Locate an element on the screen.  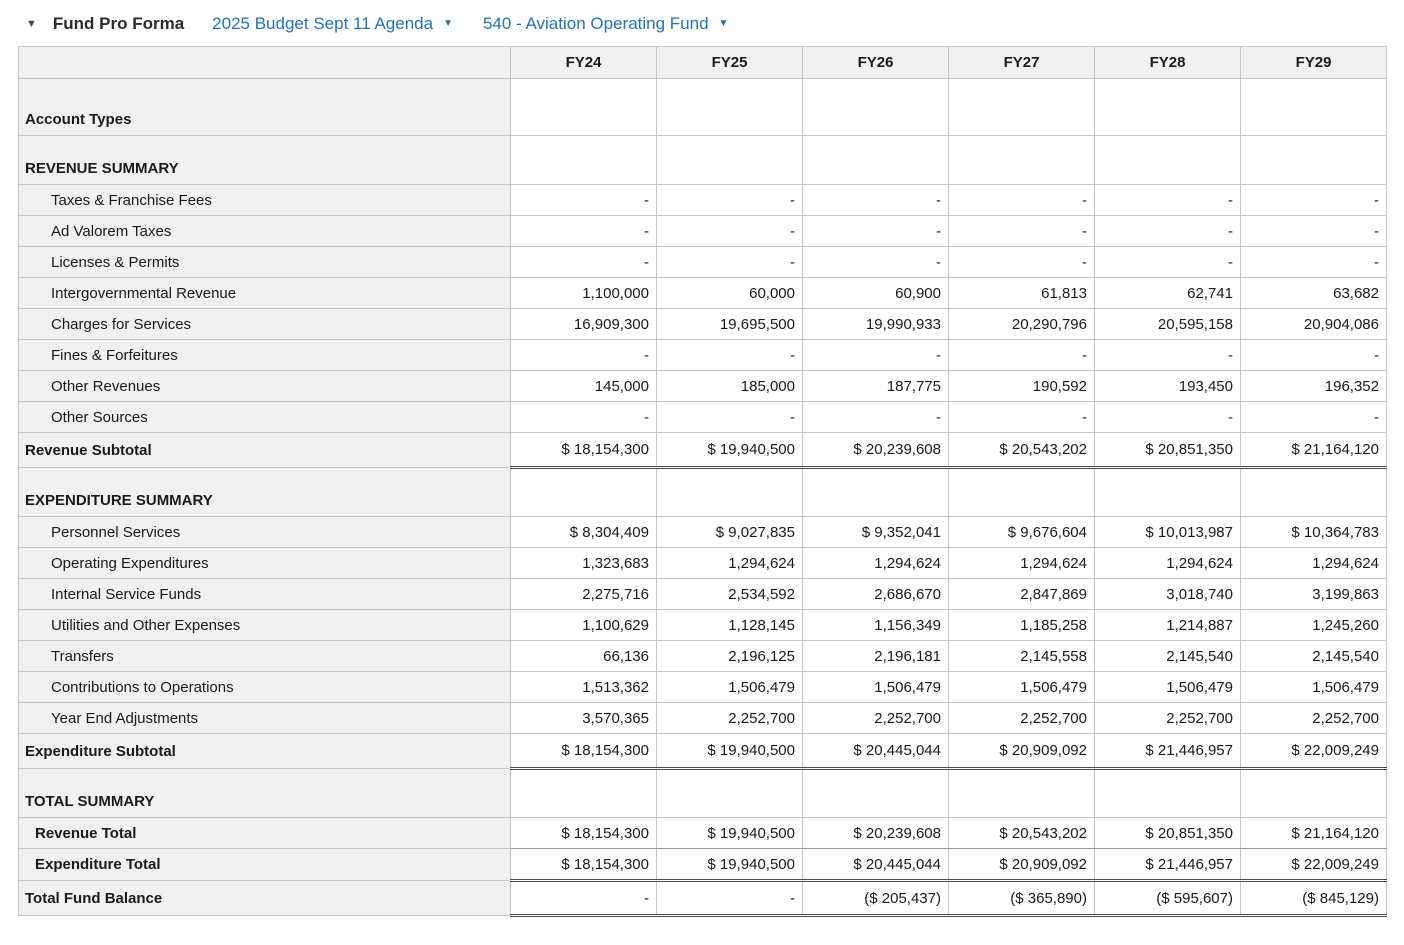
value-cell-fy29: ($ 845,129) is located at coordinates (1313, 898).